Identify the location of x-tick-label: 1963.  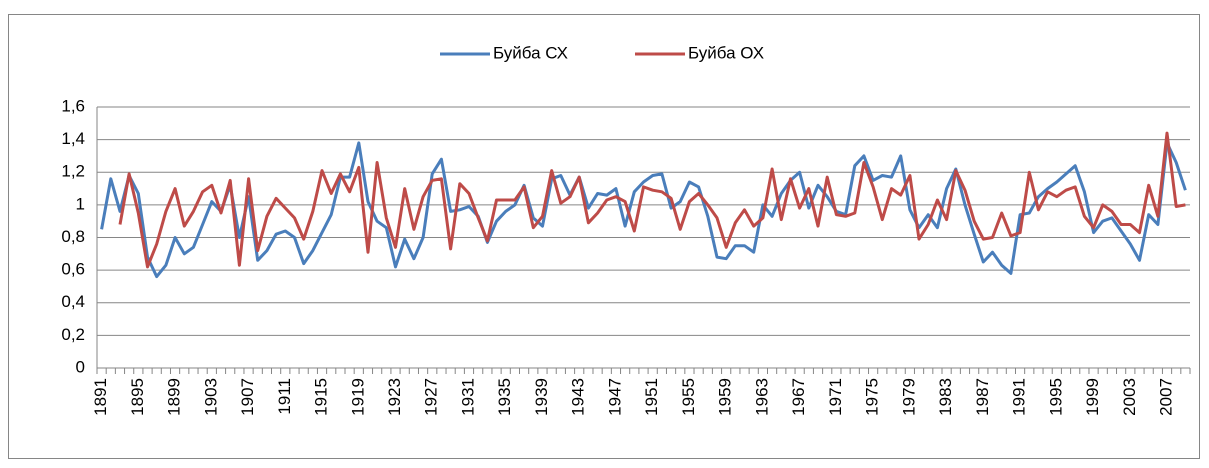
(761, 397).